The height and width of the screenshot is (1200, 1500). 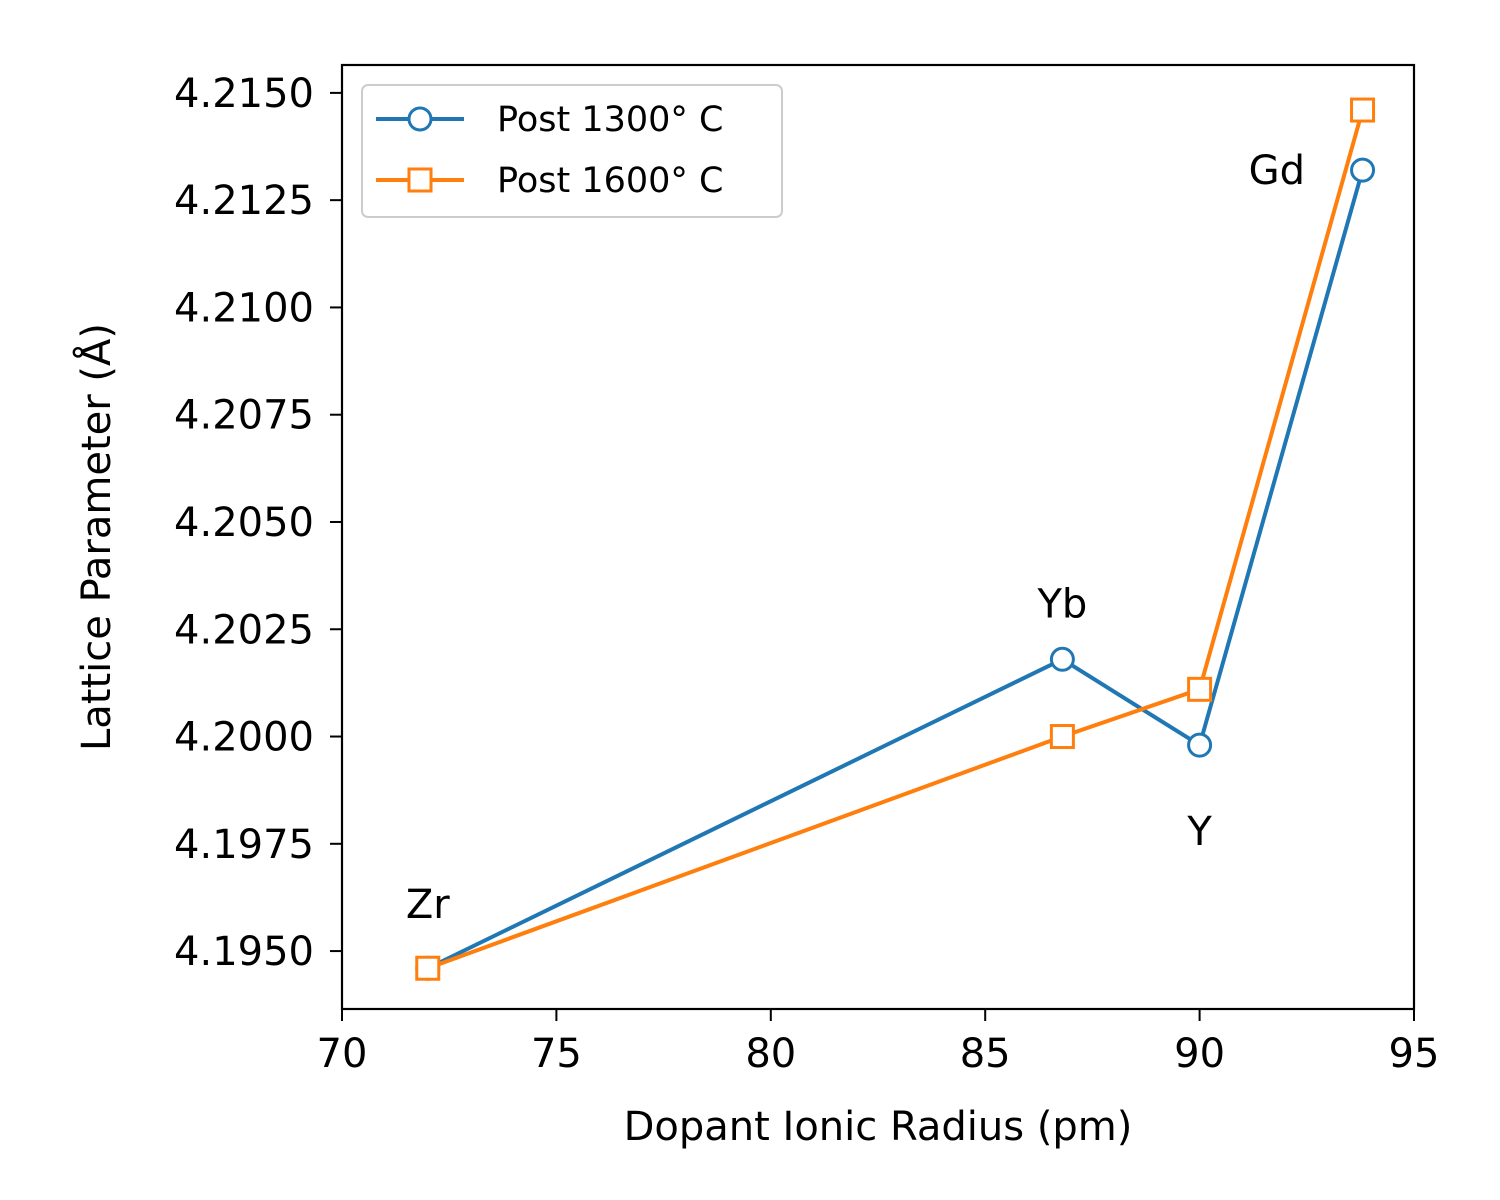 I want to click on legend-box, so click(x=572, y=151).